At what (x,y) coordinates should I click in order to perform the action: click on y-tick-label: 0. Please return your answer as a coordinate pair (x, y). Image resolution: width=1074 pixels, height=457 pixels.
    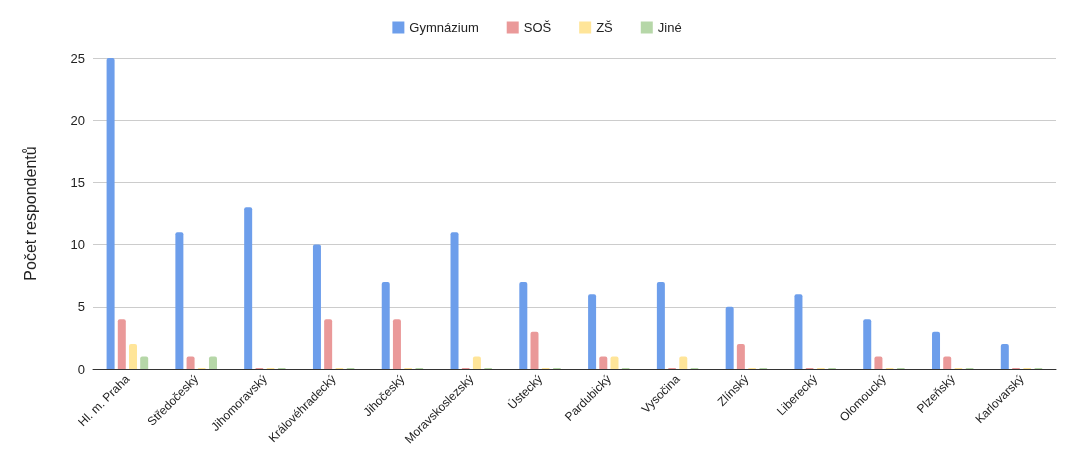
    Looking at the image, I should click on (81, 369).